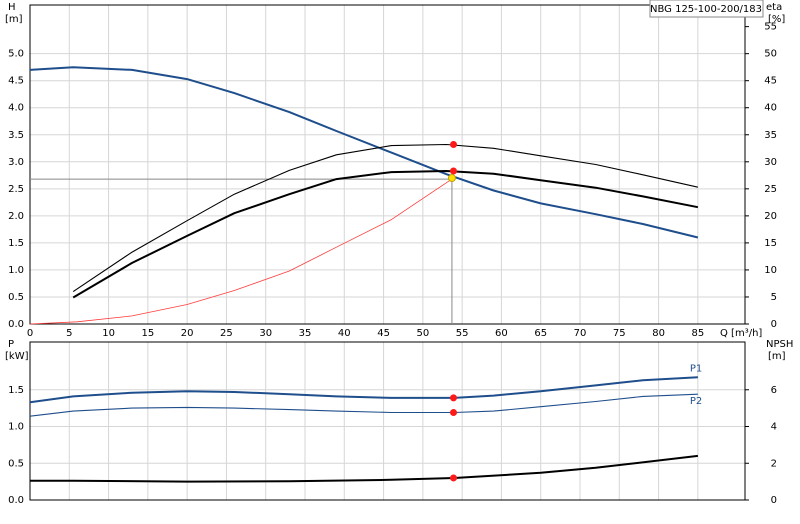  I want to click on y2-tick-label: 35, so click(770, 135).